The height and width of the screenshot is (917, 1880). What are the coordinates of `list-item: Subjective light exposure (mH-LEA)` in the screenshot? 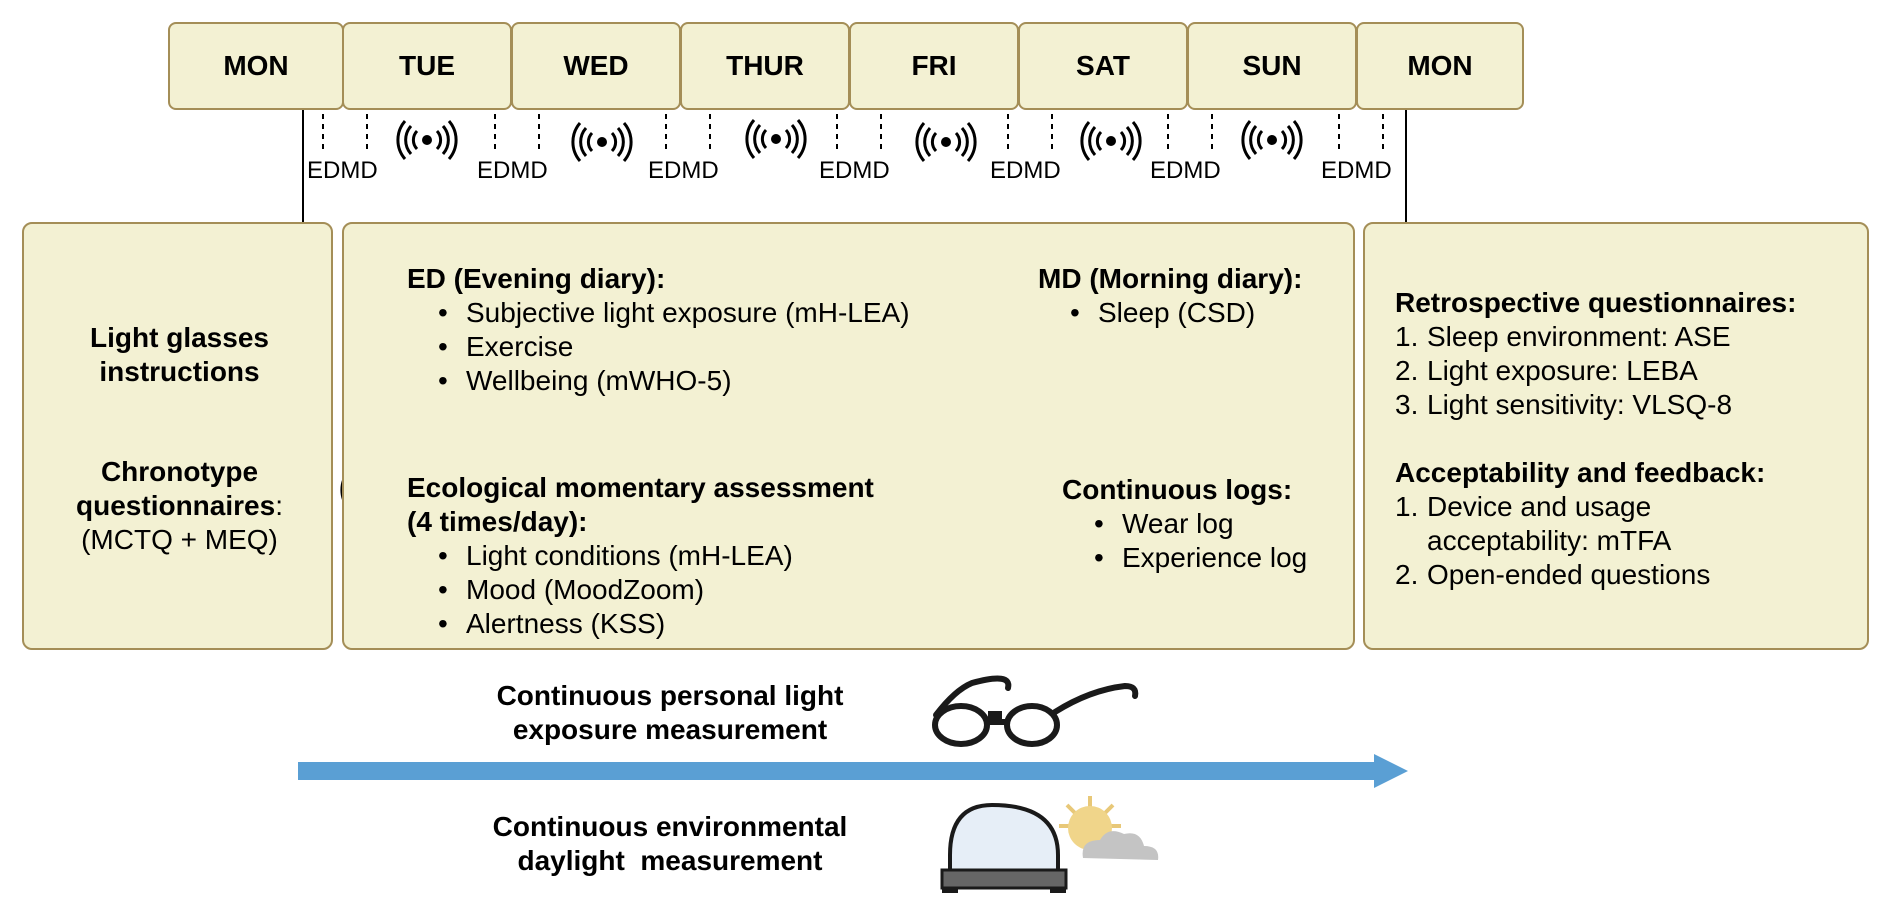 It's located at (670, 313).